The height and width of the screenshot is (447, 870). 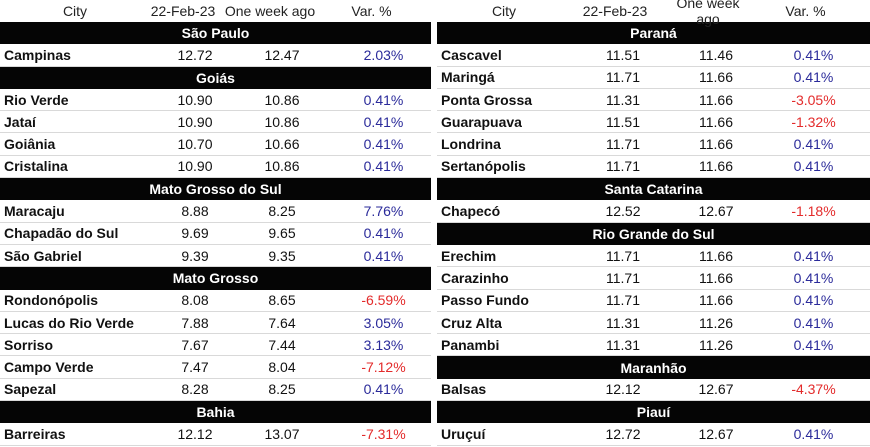 What do you see at coordinates (485, 300) in the screenshot?
I see `city-name: Passo Fundo` at bounding box center [485, 300].